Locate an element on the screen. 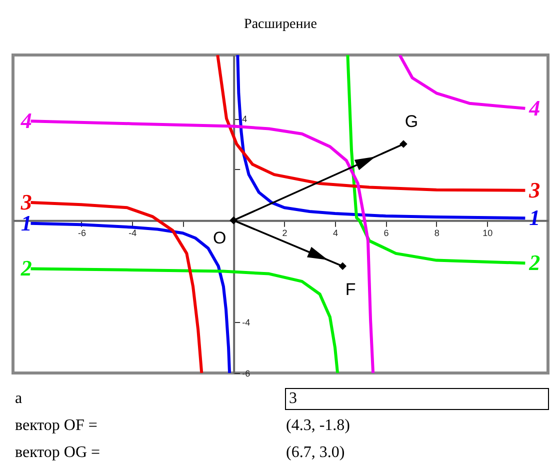 This screenshot has width=558, height=471. text: 4 is located at coordinates (534, 107).